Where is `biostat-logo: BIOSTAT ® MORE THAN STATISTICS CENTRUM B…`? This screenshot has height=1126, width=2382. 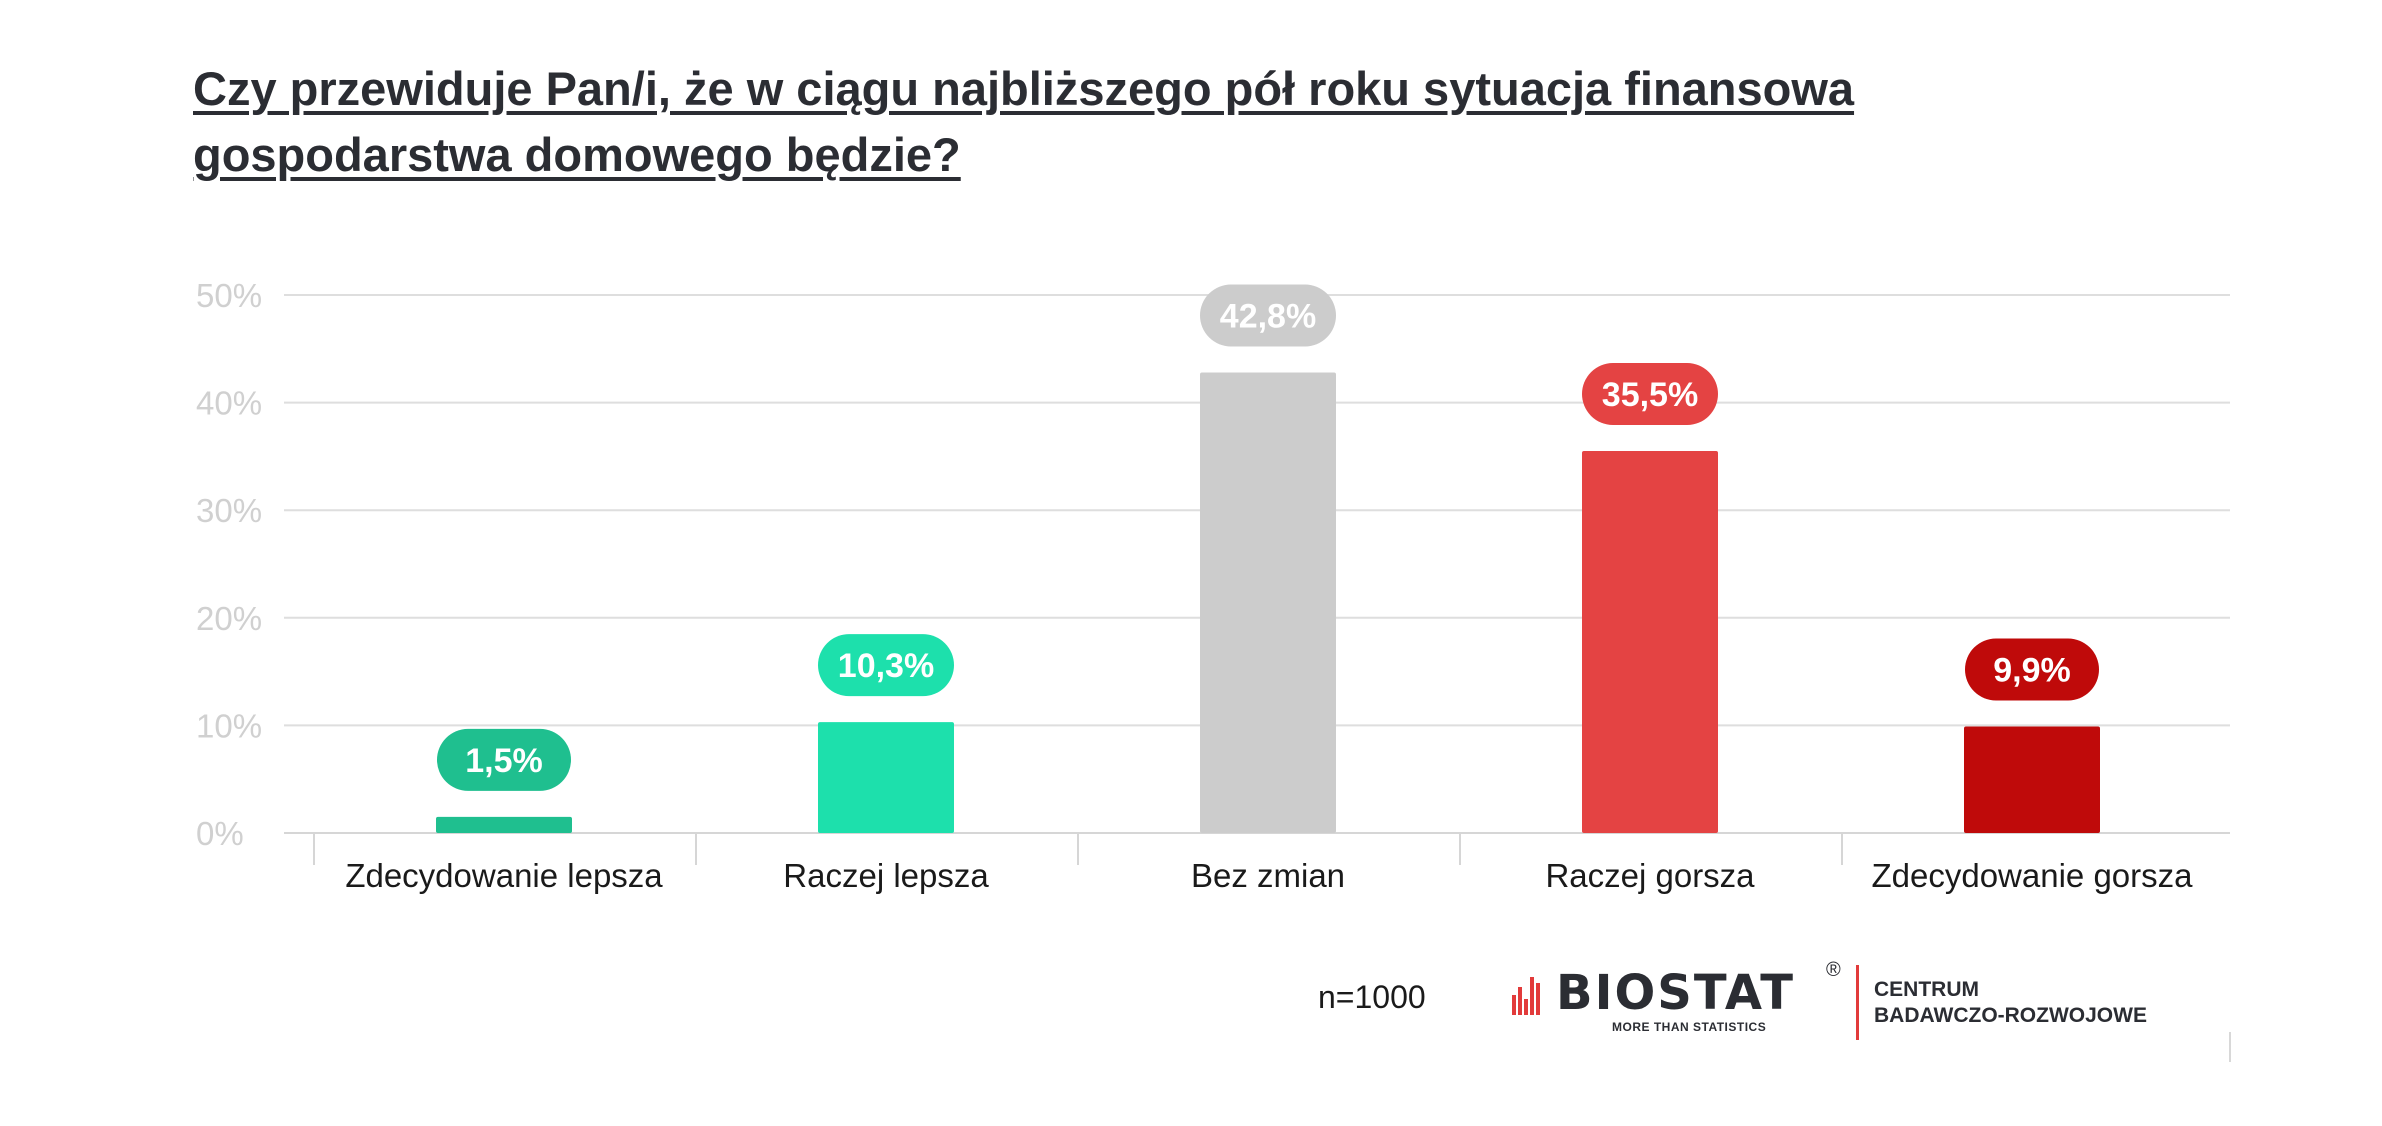 biostat-logo: BIOSTAT ® MORE THAN STATISTICS CENTRUM B… is located at coordinates (1842, 1001).